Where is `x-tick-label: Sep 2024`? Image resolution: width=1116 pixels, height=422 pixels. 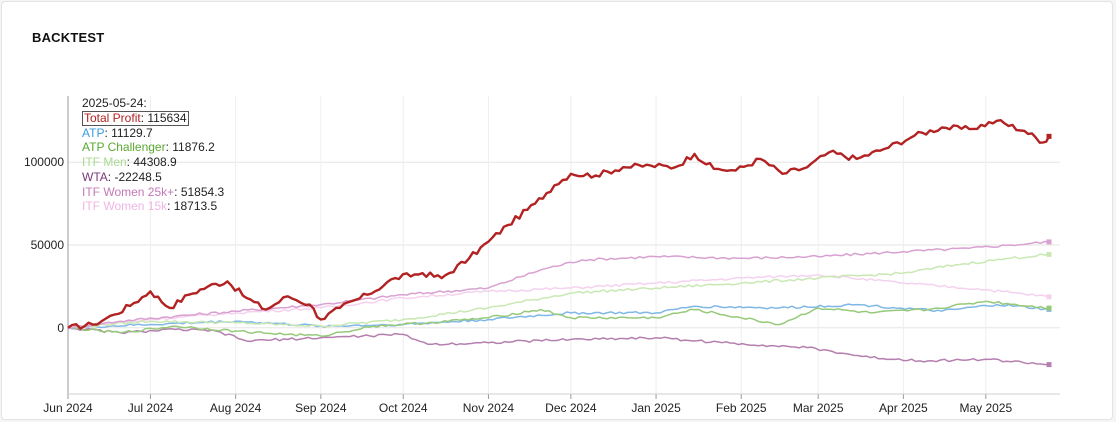
x-tick-label: Sep 2024 is located at coordinates (321, 408).